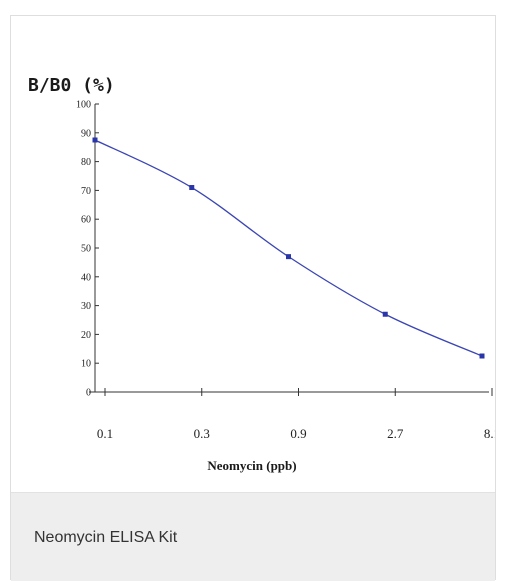 The width and height of the screenshot is (510, 581). I want to click on y-tick-label: 60, so click(86, 220).